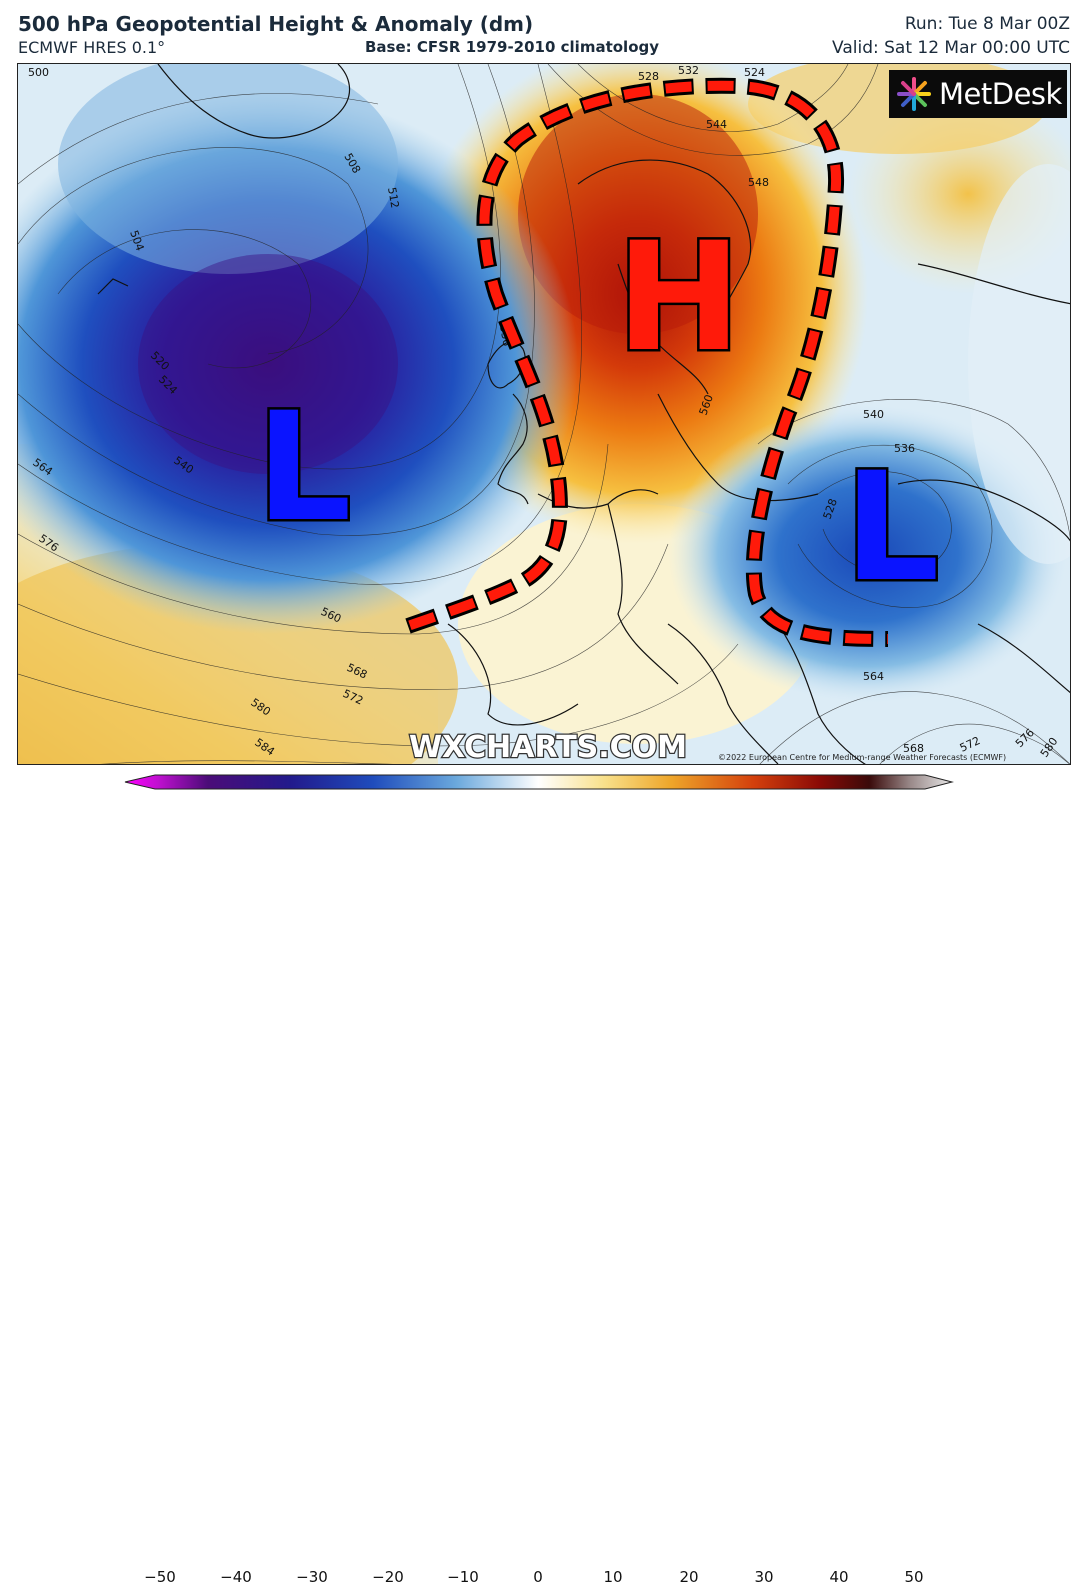  Describe the element at coordinates (236, 1577) in the screenshot. I see `colorbar-tick: −40` at that location.